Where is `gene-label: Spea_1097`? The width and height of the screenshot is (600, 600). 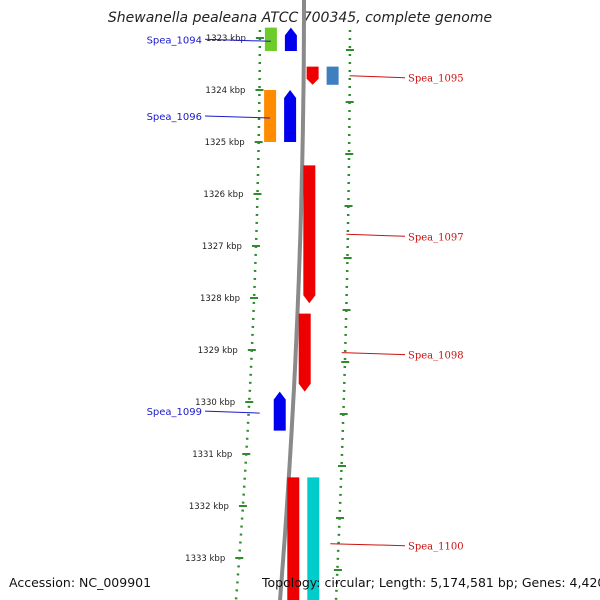 gene-label: Spea_1097 is located at coordinates (436, 237).